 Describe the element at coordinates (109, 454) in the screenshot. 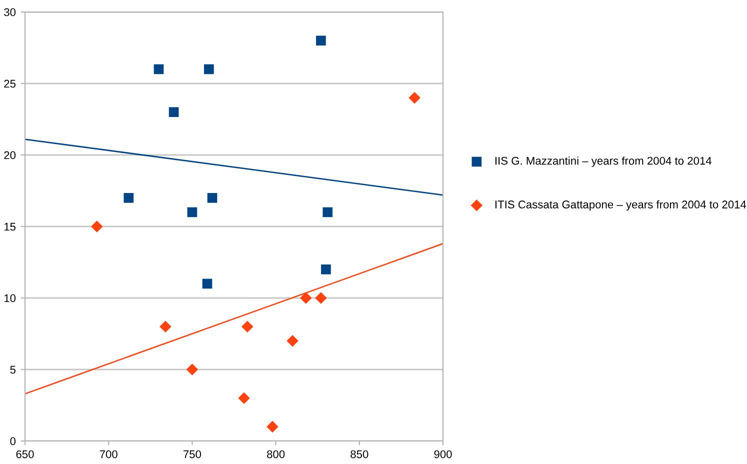

I see `x-tick-label: 700` at that location.